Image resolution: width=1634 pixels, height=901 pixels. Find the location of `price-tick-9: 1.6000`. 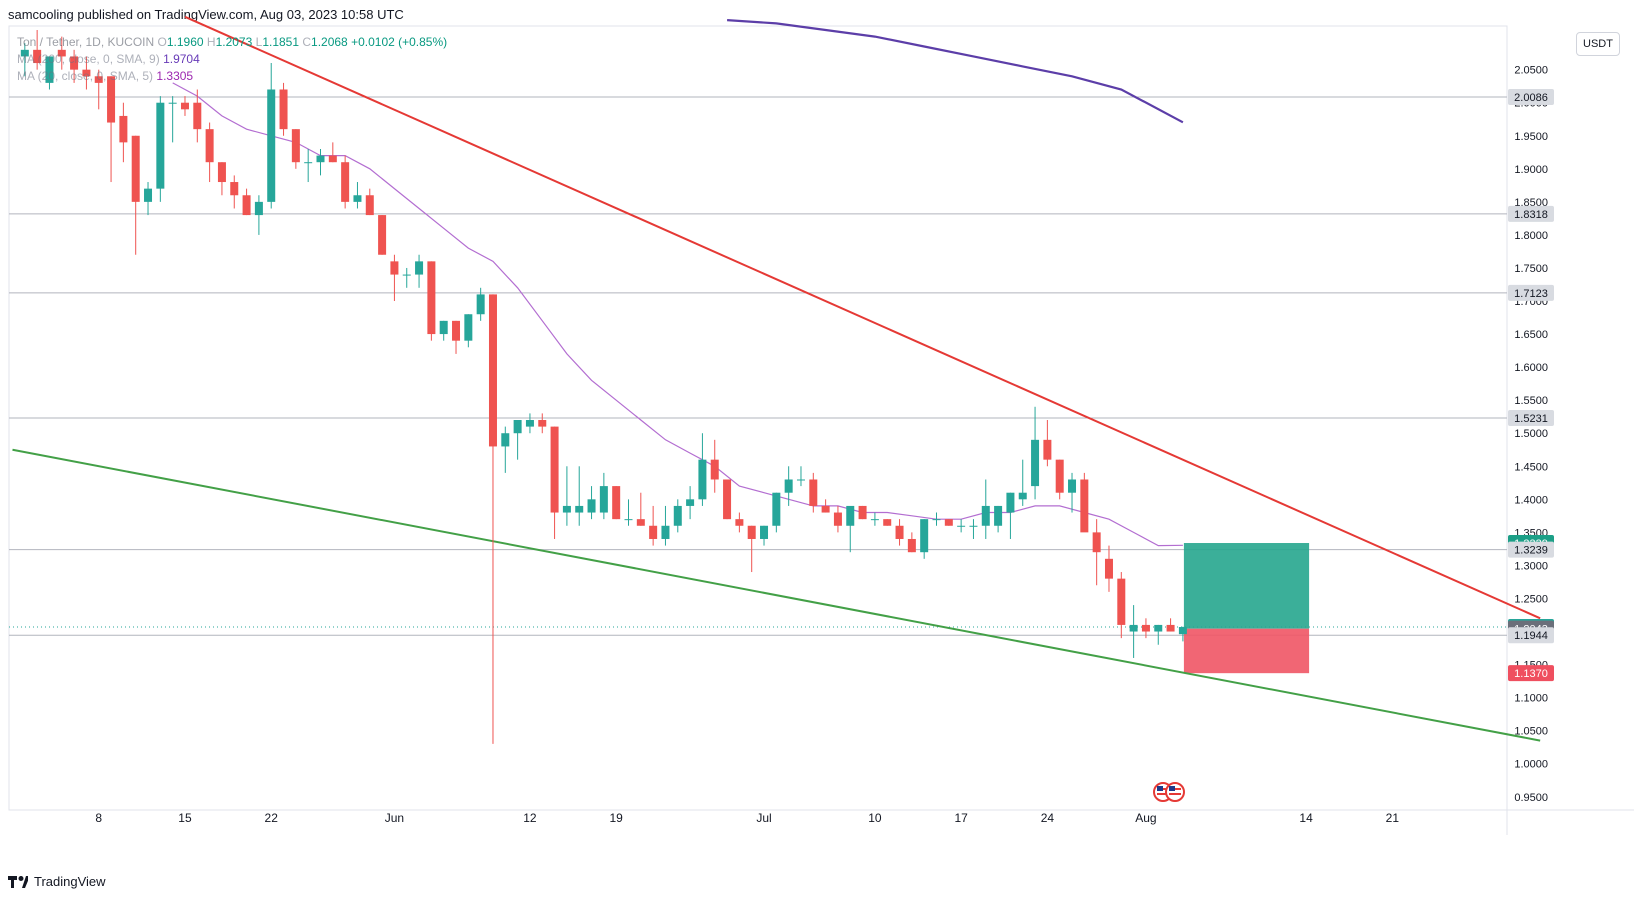

price-tick-9: 1.6000 is located at coordinates (1531, 368).